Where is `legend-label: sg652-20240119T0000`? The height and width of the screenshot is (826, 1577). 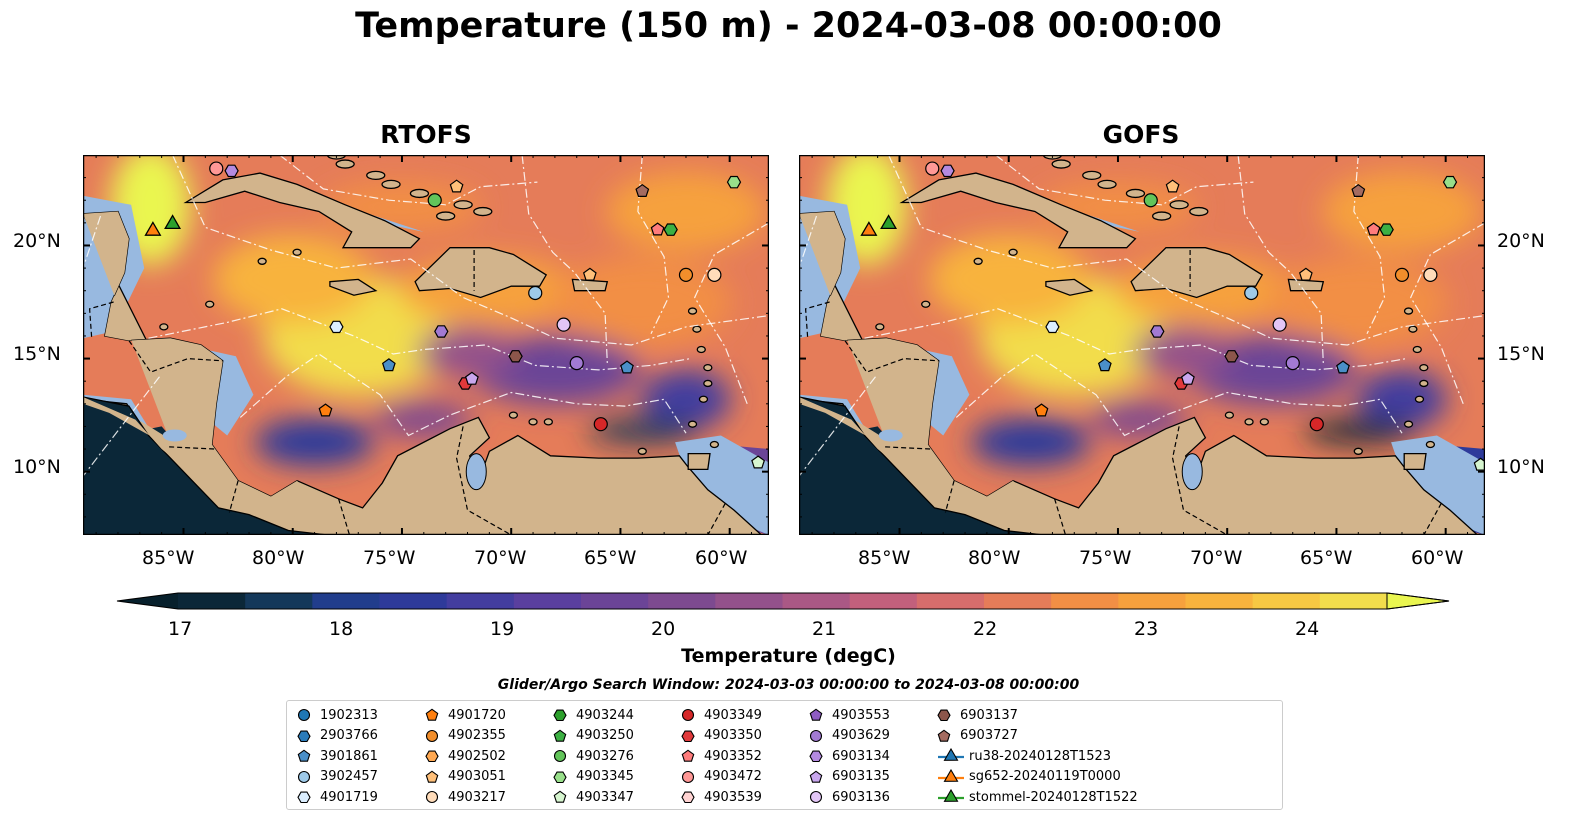 legend-label: sg652-20240119T0000 is located at coordinates (1045, 776).